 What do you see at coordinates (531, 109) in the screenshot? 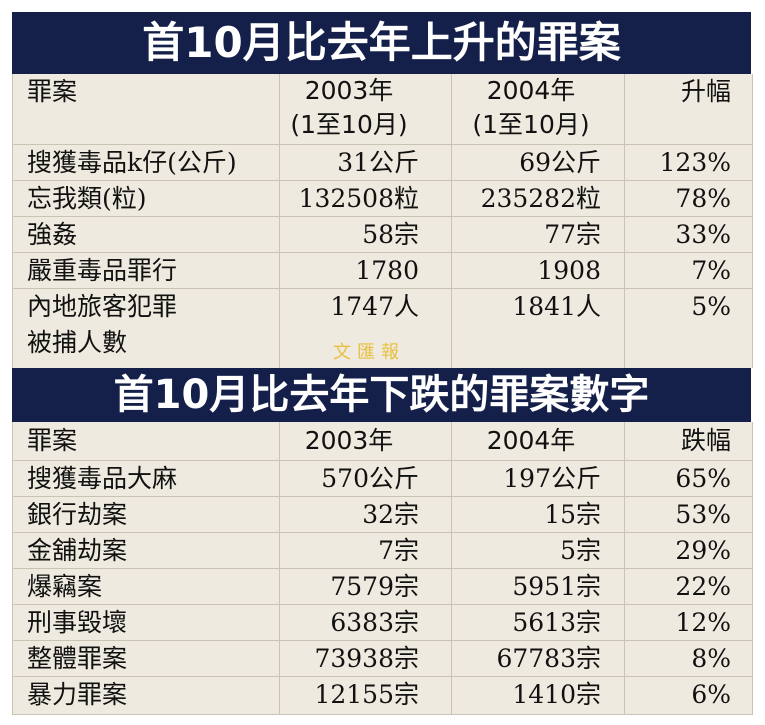
I see `header-2004: 2004年 (1至10月)` at bounding box center [531, 109].